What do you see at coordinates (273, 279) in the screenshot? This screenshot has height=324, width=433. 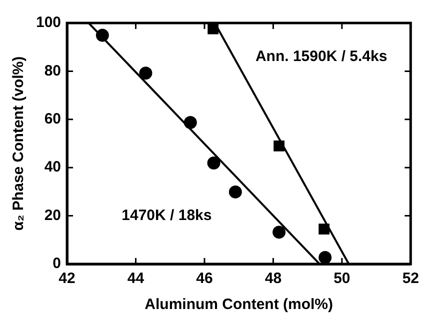 I see `x-tick-label: 48` at bounding box center [273, 279].